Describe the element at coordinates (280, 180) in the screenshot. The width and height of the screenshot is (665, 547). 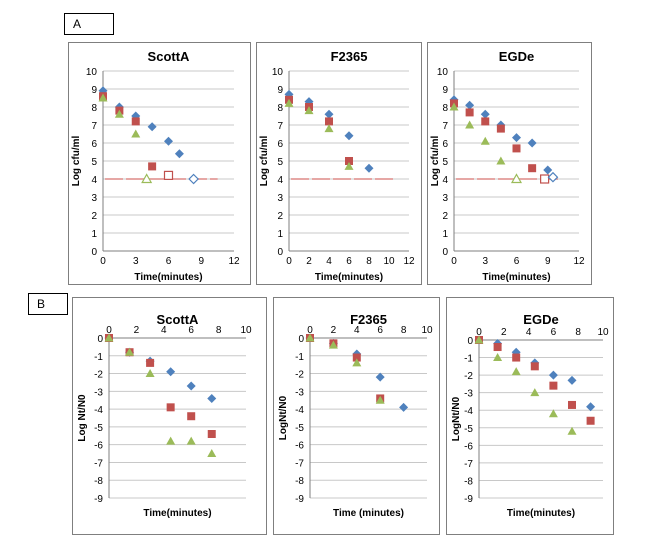
I see `y-tick-label: 4` at that location.